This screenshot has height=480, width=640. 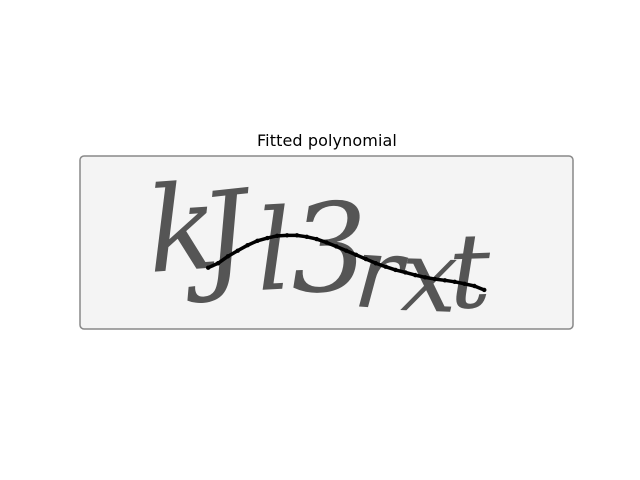 What do you see at coordinates (470, 271) in the screenshot?
I see `captcha-glyph-t: t` at bounding box center [470, 271].